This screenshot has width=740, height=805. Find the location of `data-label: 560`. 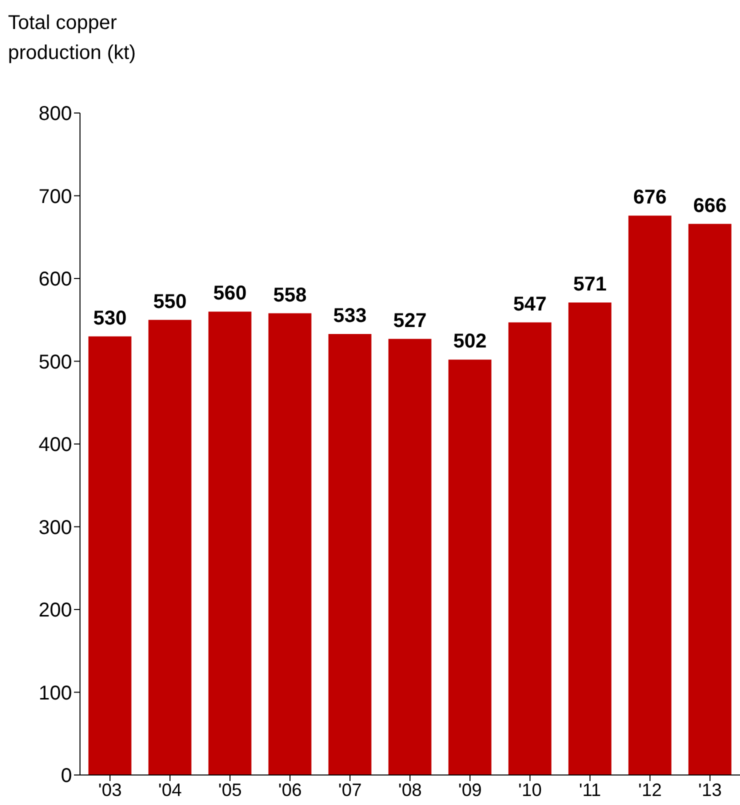

data-label: 560 is located at coordinates (230, 293).